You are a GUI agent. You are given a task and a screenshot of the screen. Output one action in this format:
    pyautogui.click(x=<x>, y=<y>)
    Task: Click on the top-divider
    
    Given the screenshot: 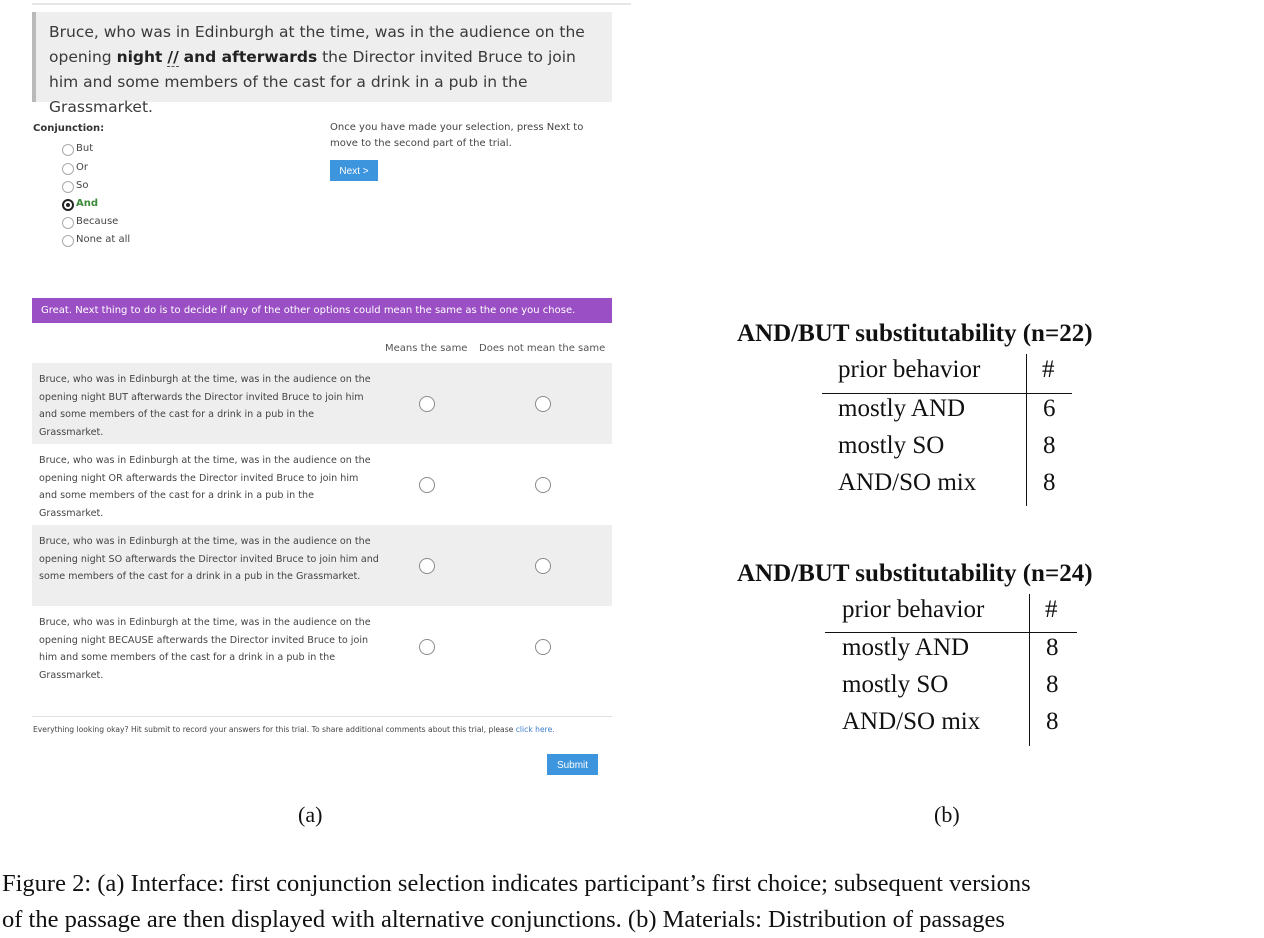 What is the action you would take?
    pyautogui.click(x=331, y=4)
    